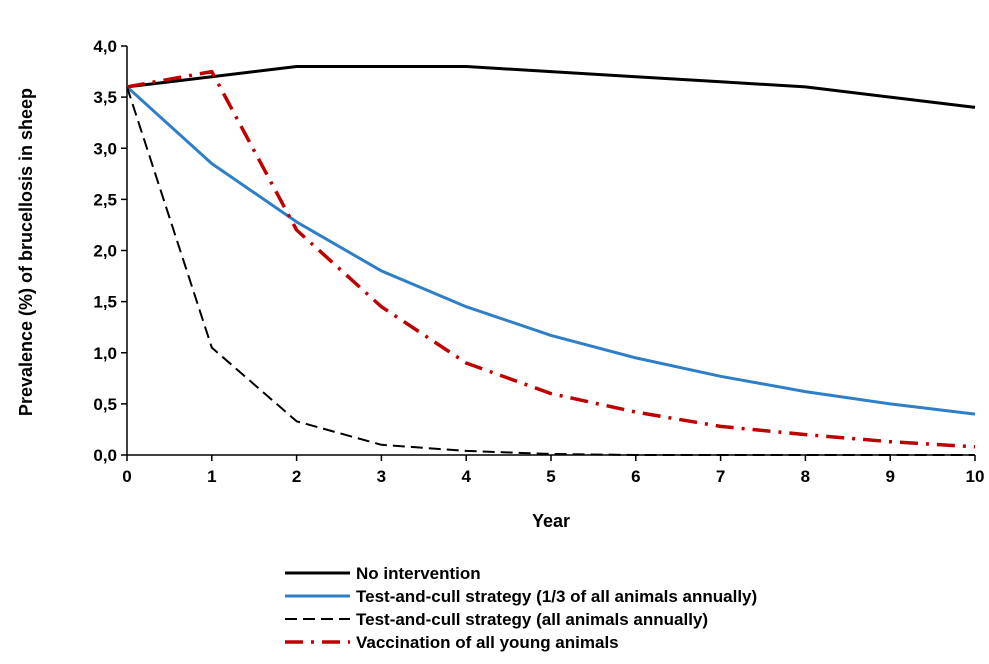 The height and width of the screenshot is (664, 989). What do you see at coordinates (26, 252) in the screenshot?
I see `y-axis-title: Prevalence (%) of brucellosis in sheep` at bounding box center [26, 252].